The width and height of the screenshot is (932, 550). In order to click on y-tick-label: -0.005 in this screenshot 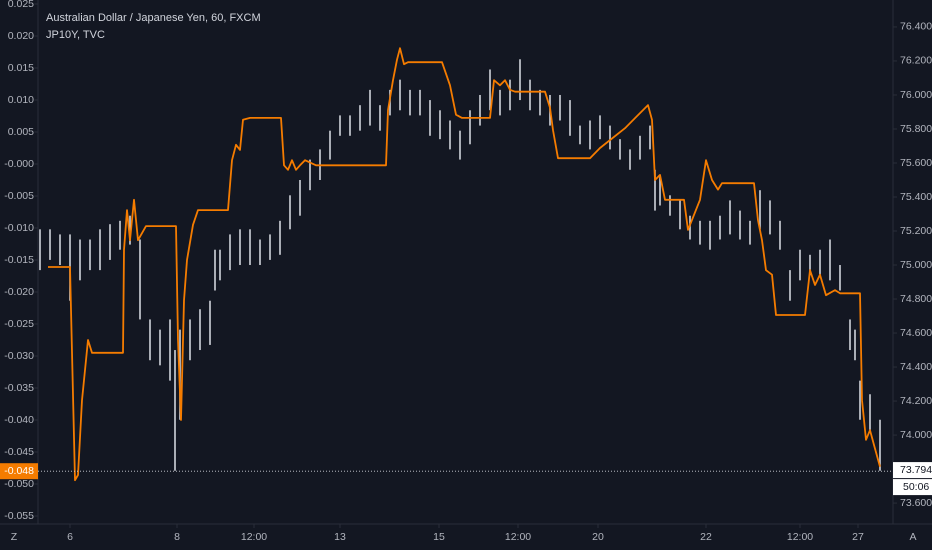, I will do `click(19, 196)`.